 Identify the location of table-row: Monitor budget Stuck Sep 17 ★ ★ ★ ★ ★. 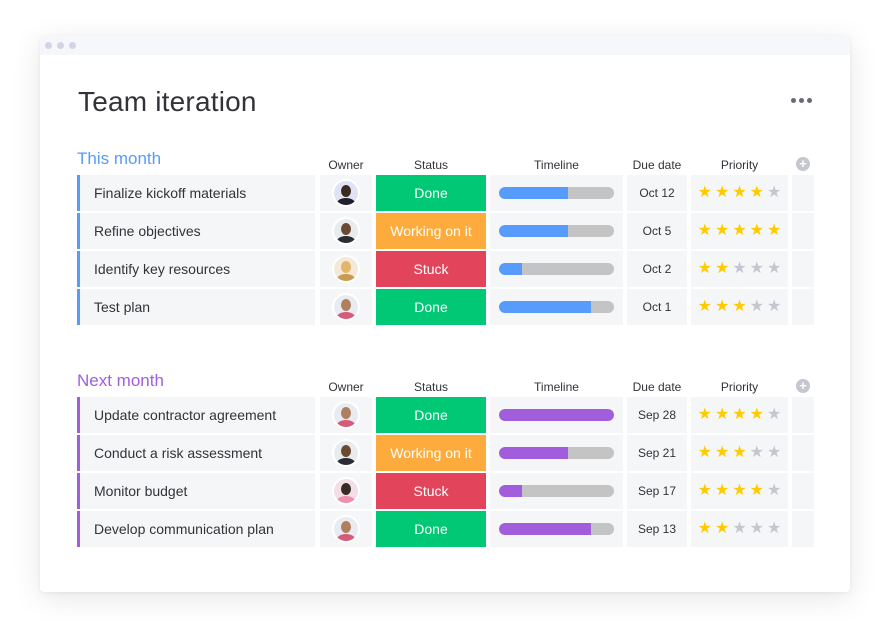
(446, 491).